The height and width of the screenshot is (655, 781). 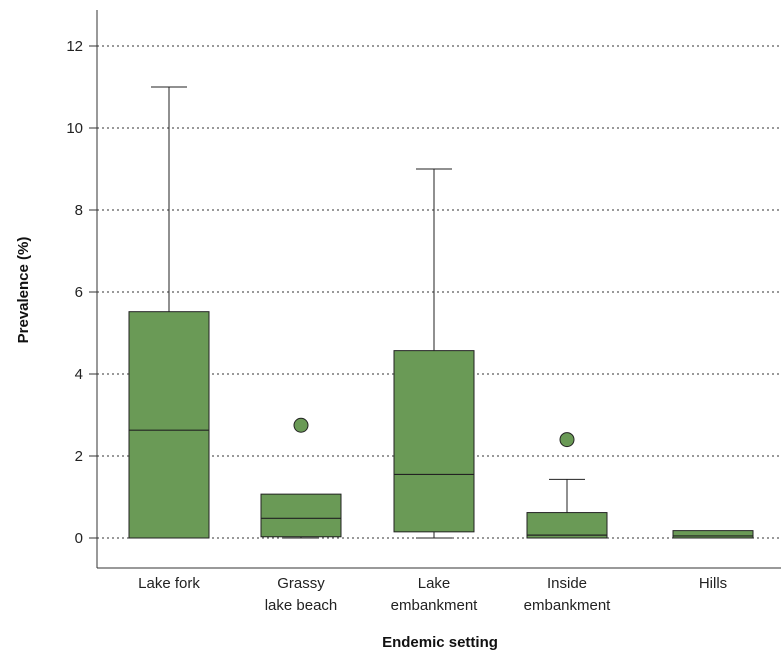 I want to click on box-lake-fork, so click(x=169, y=312).